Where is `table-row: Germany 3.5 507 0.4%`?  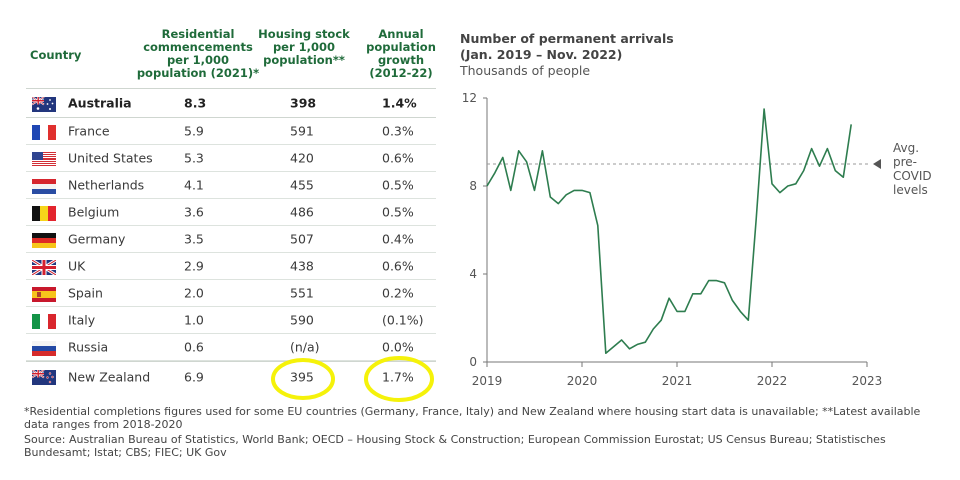 table-row: Germany 3.5 507 0.4% is located at coordinates (231, 239).